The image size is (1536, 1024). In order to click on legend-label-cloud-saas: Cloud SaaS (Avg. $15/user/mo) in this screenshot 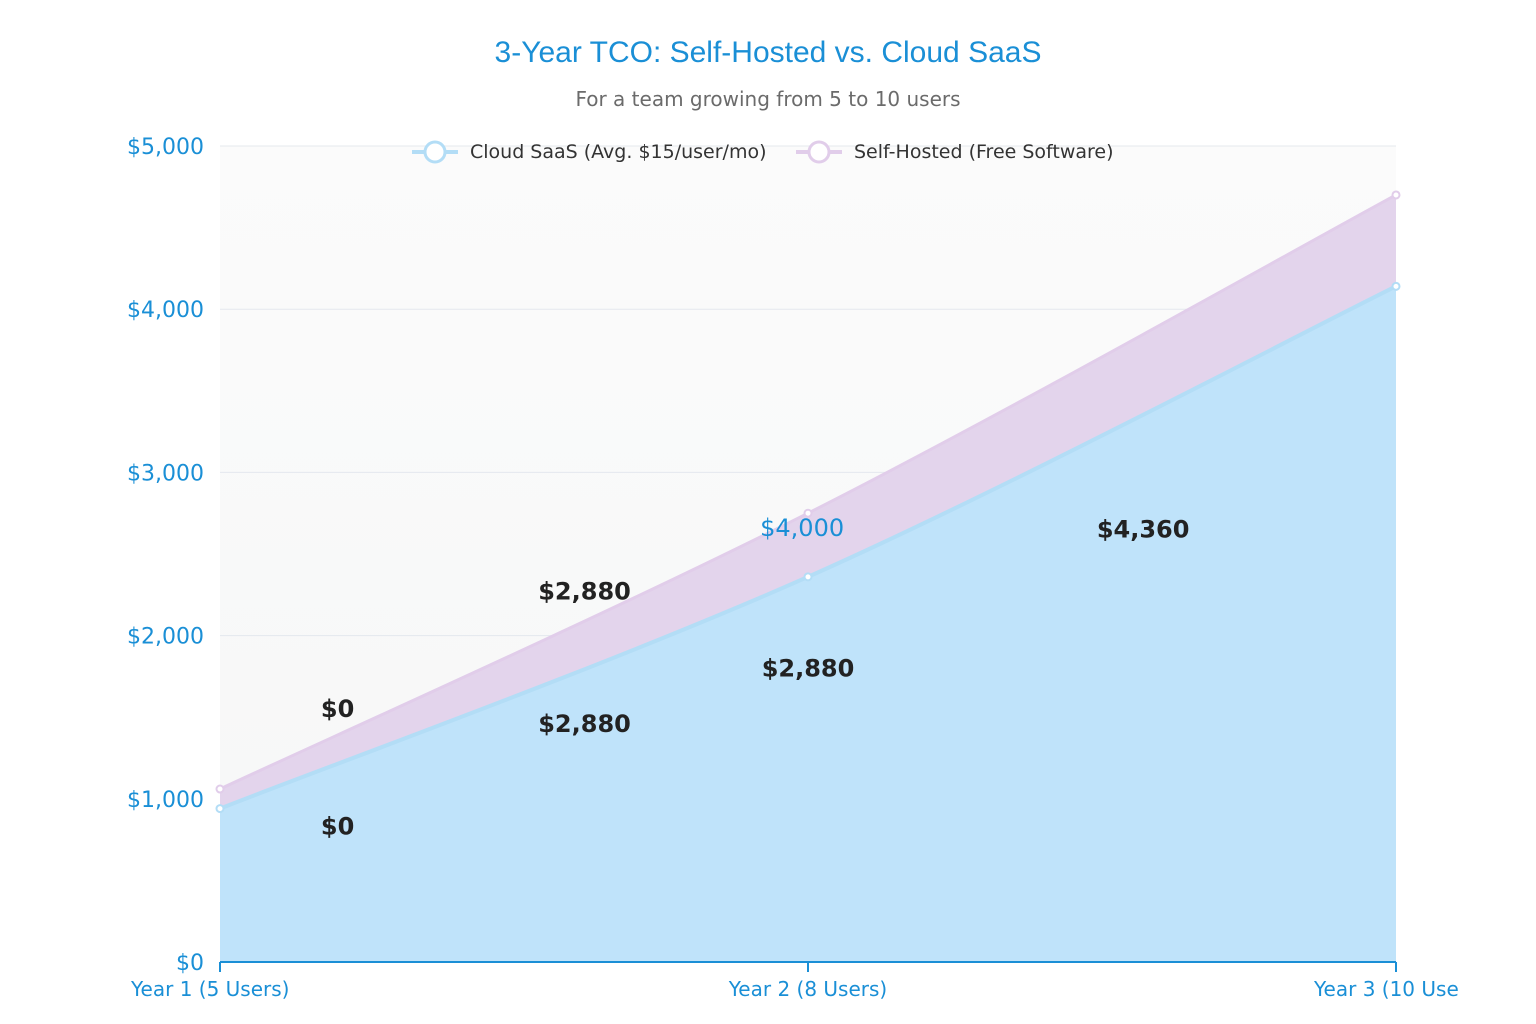, I will do `click(618, 152)`.